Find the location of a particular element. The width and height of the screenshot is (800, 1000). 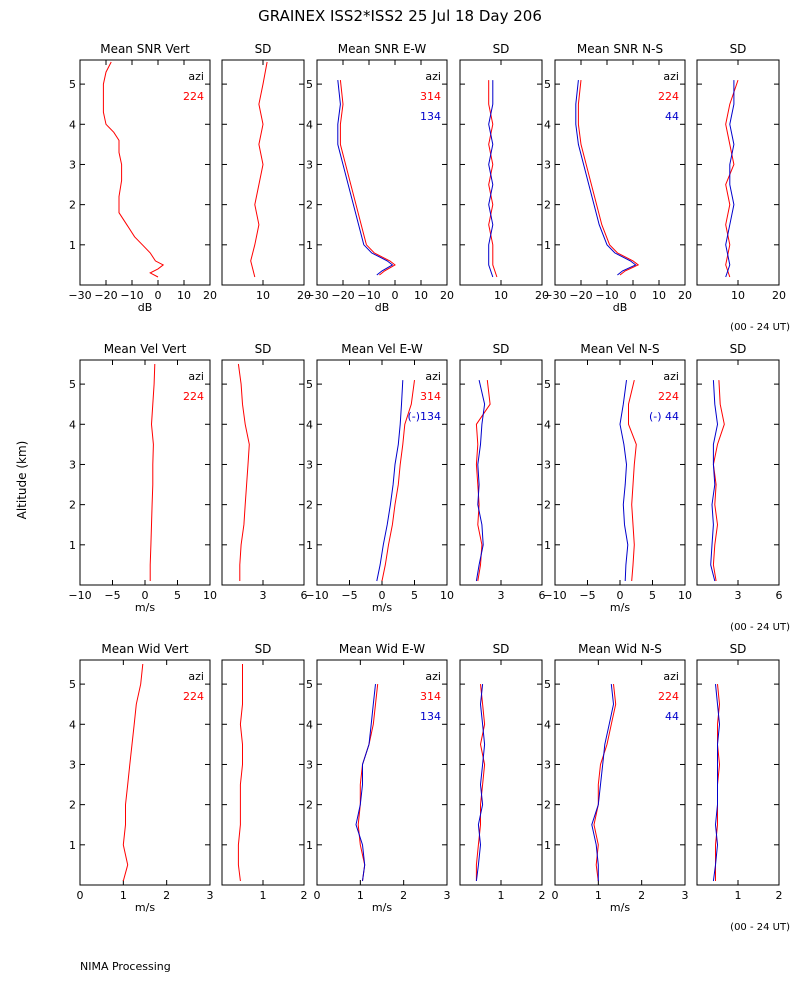

panel-15: Mean Wid E-W 0 1 2 3 1 2 3 4 5 m/s azi 314 134 is located at coordinates (378, 778).